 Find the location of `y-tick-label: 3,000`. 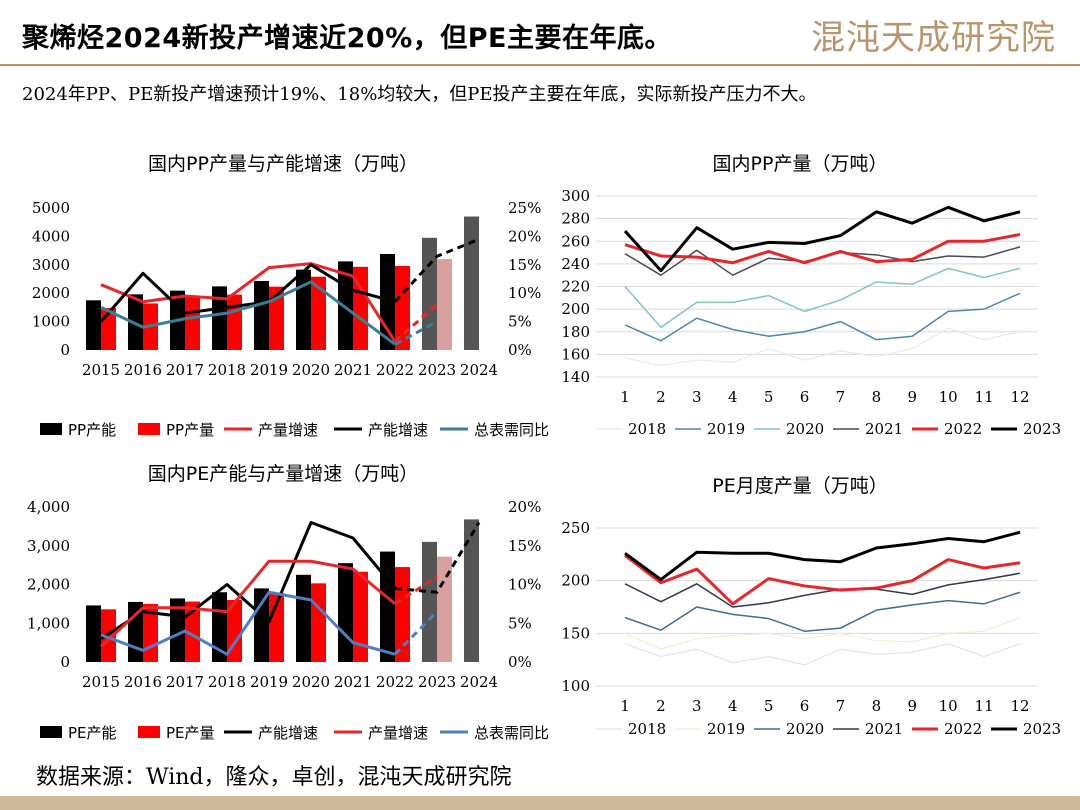

y-tick-label: 3,000 is located at coordinates (48, 546).